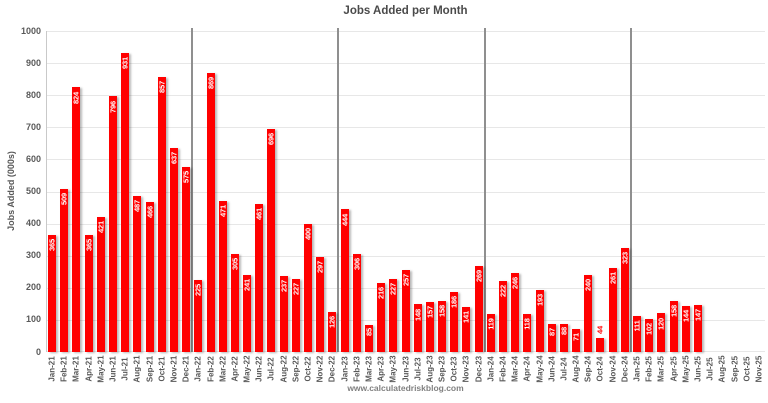 This screenshot has height=403, width=768. Describe the element at coordinates (247, 369) in the screenshot. I see `x-tick-label: May-22` at that location.